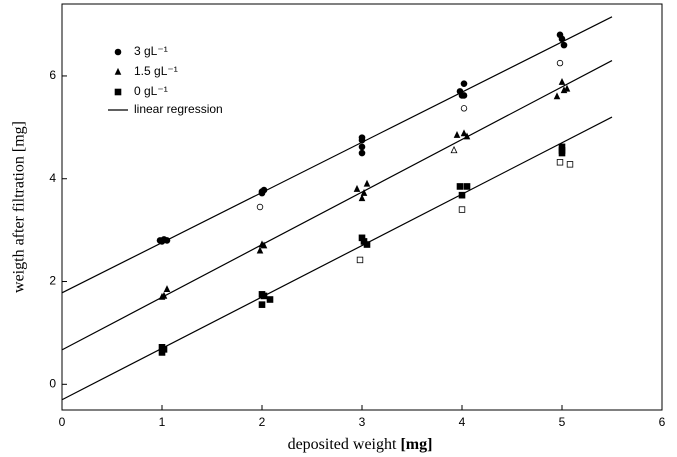  Describe the element at coordinates (162, 422) in the screenshot. I see `x-tick-label: 1` at that location.